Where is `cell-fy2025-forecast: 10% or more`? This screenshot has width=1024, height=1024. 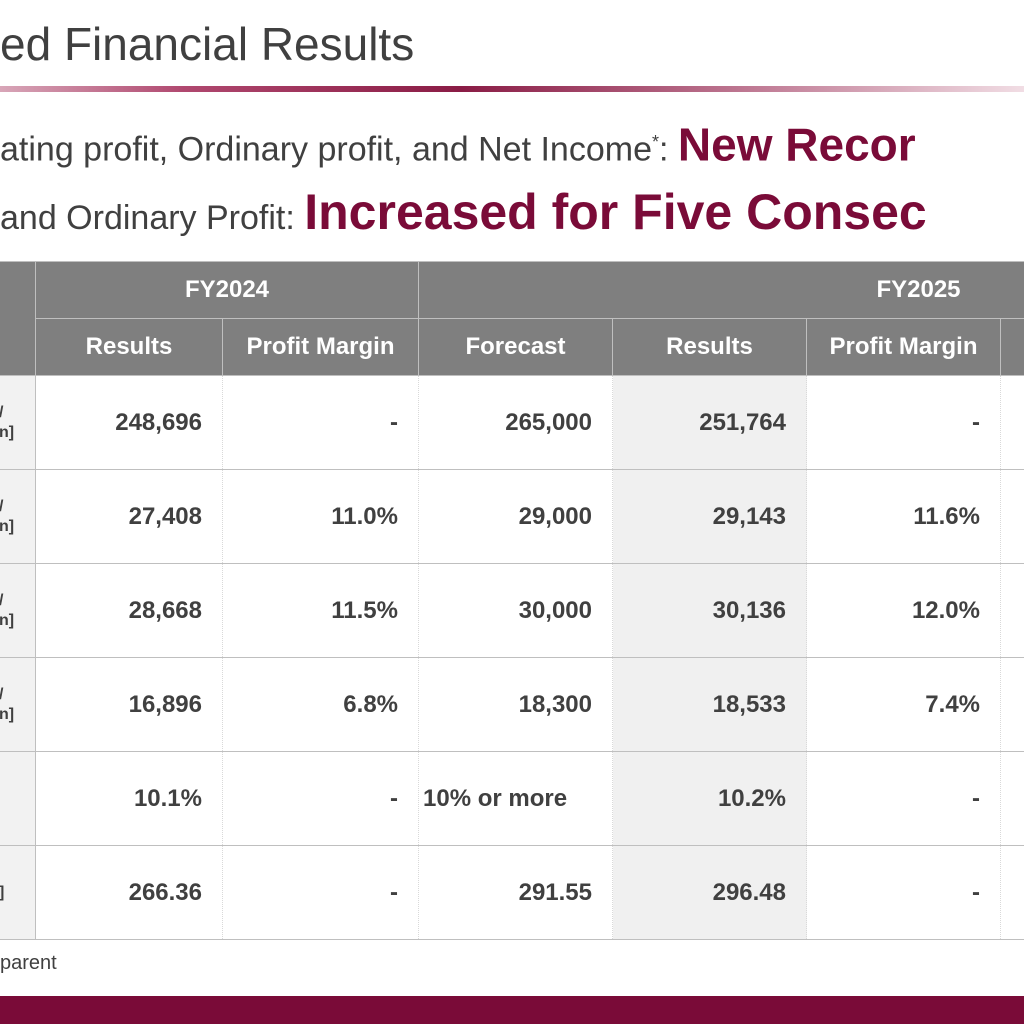 cell-fy2025-forecast: 10% or more is located at coordinates (515, 798).